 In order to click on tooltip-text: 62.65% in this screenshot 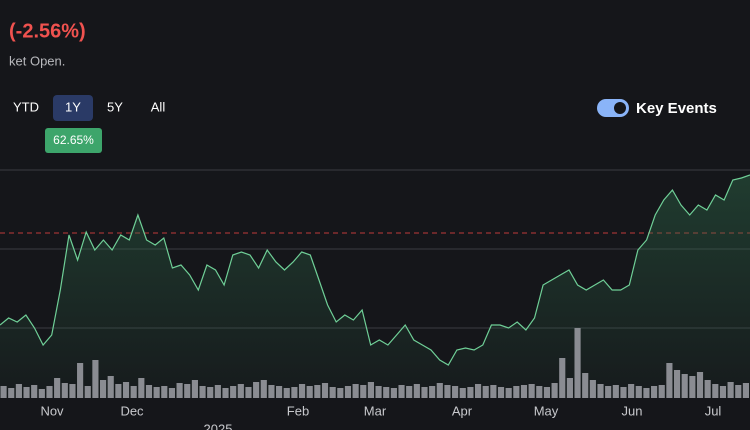, I will do `click(73, 140)`.